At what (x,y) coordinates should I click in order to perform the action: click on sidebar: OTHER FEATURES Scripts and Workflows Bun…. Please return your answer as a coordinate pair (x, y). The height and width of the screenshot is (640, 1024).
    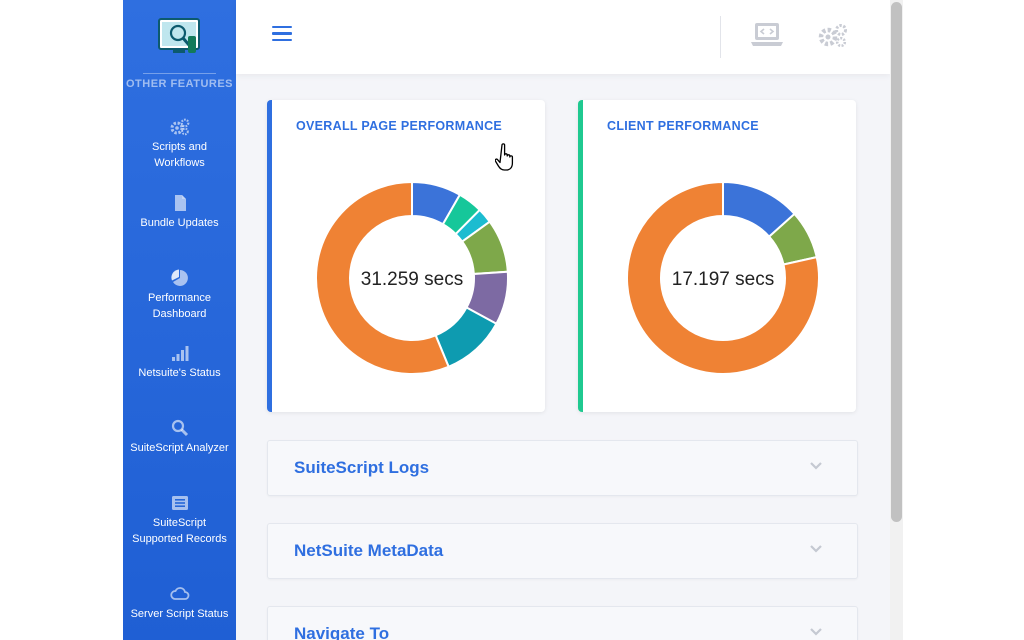
    Looking at the image, I should click on (179, 320).